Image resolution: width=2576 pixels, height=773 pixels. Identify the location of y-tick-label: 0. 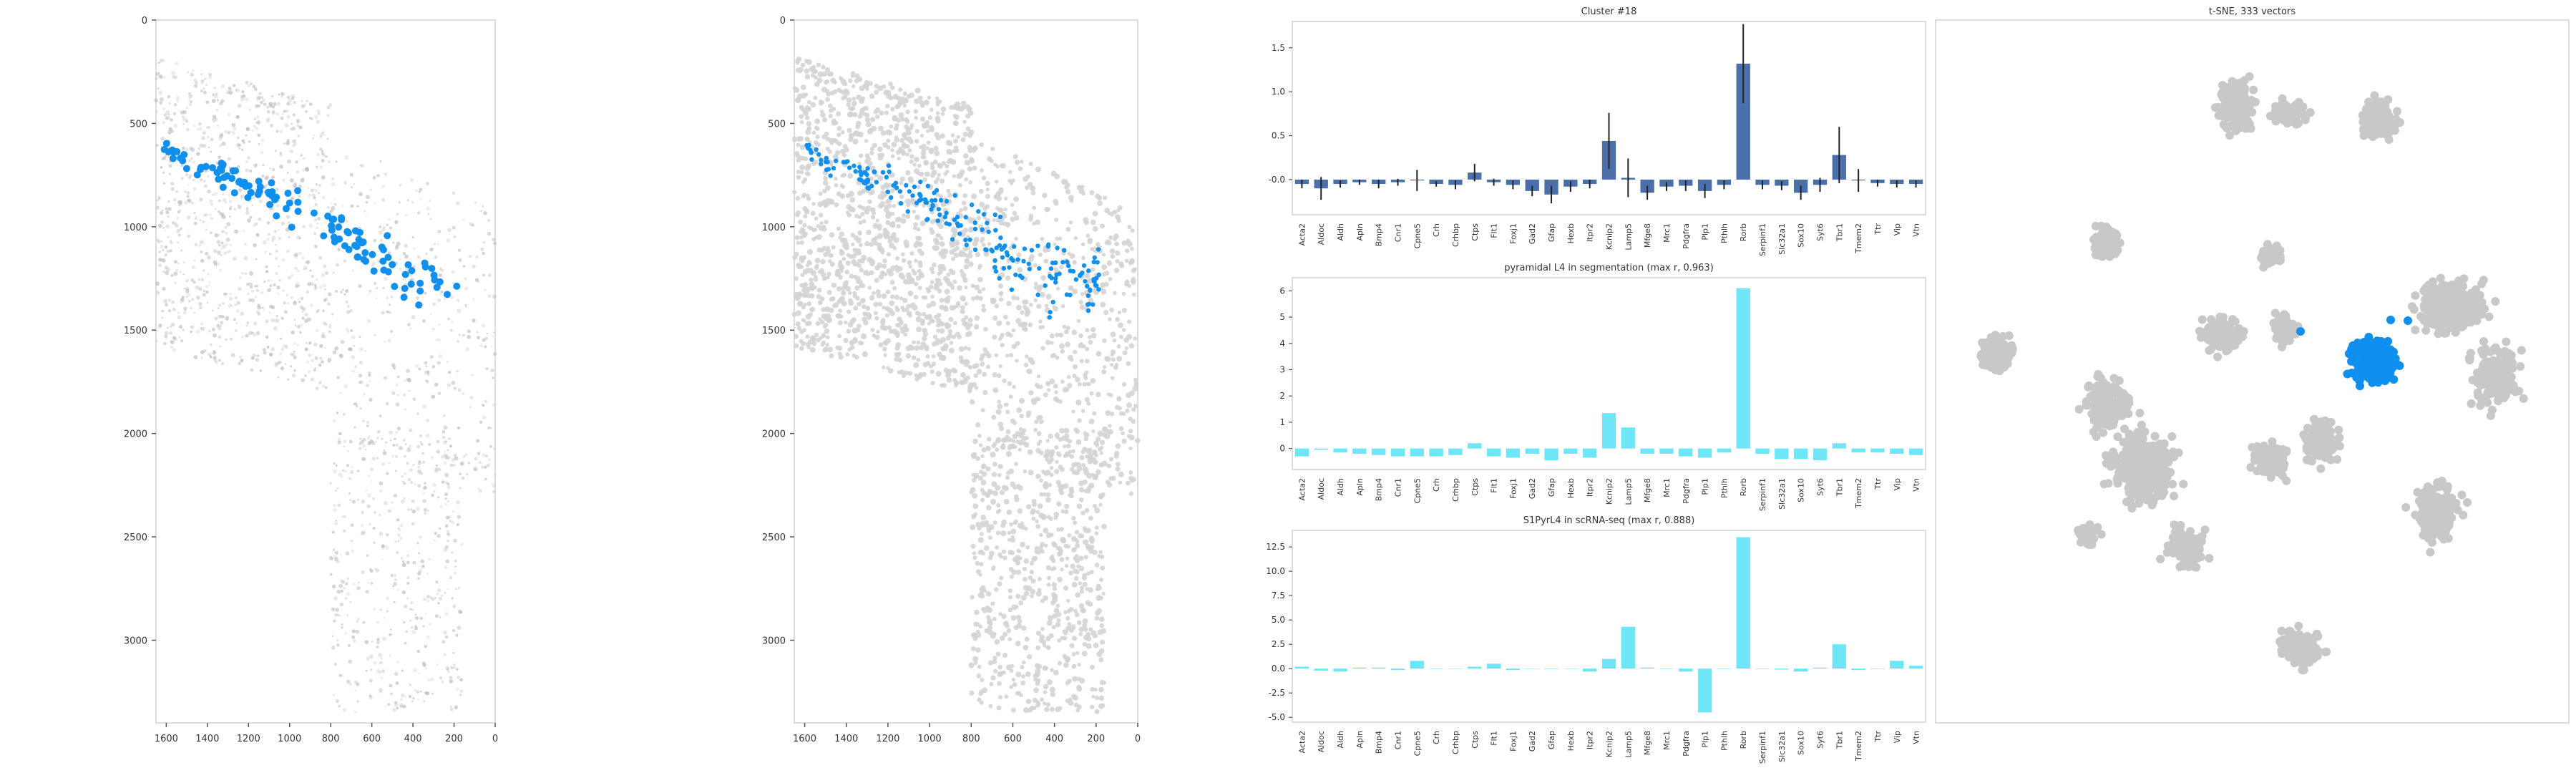
(144, 21).